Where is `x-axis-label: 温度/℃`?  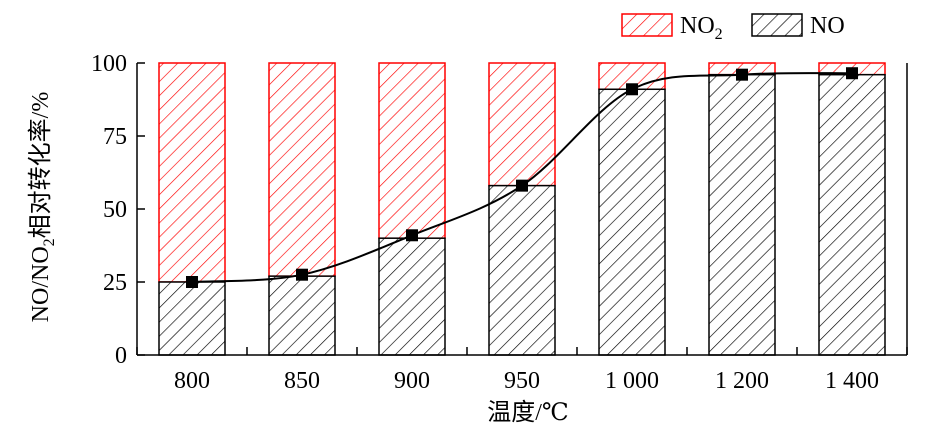
x-axis-label: 温度/℃ is located at coordinates (528, 412).